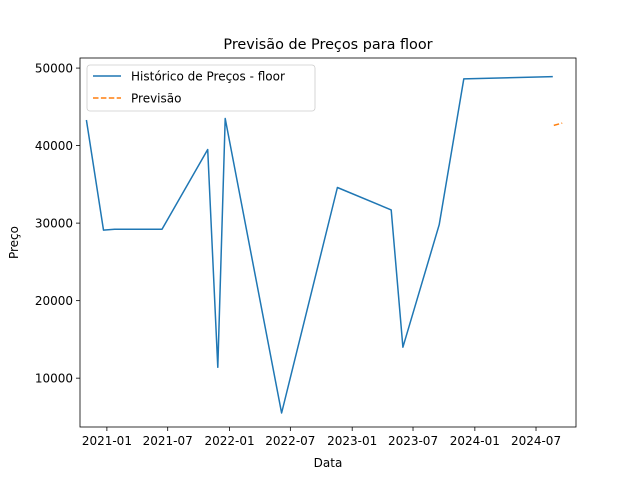  I want to click on x-tick-label: 2023-07, so click(413, 441).